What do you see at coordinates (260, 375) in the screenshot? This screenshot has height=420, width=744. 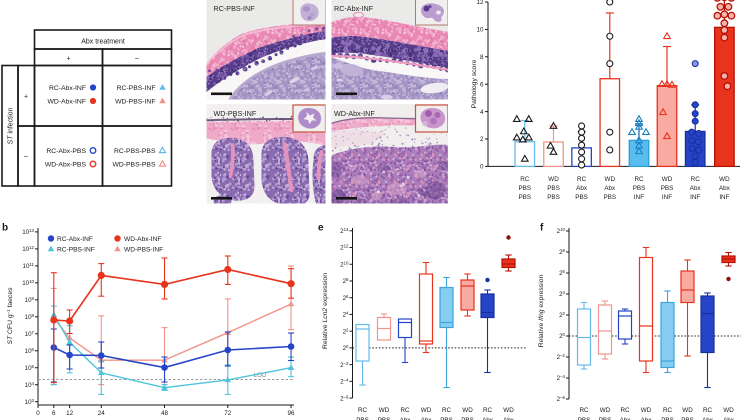 I see `svg-text: LOD` at bounding box center [260, 375].